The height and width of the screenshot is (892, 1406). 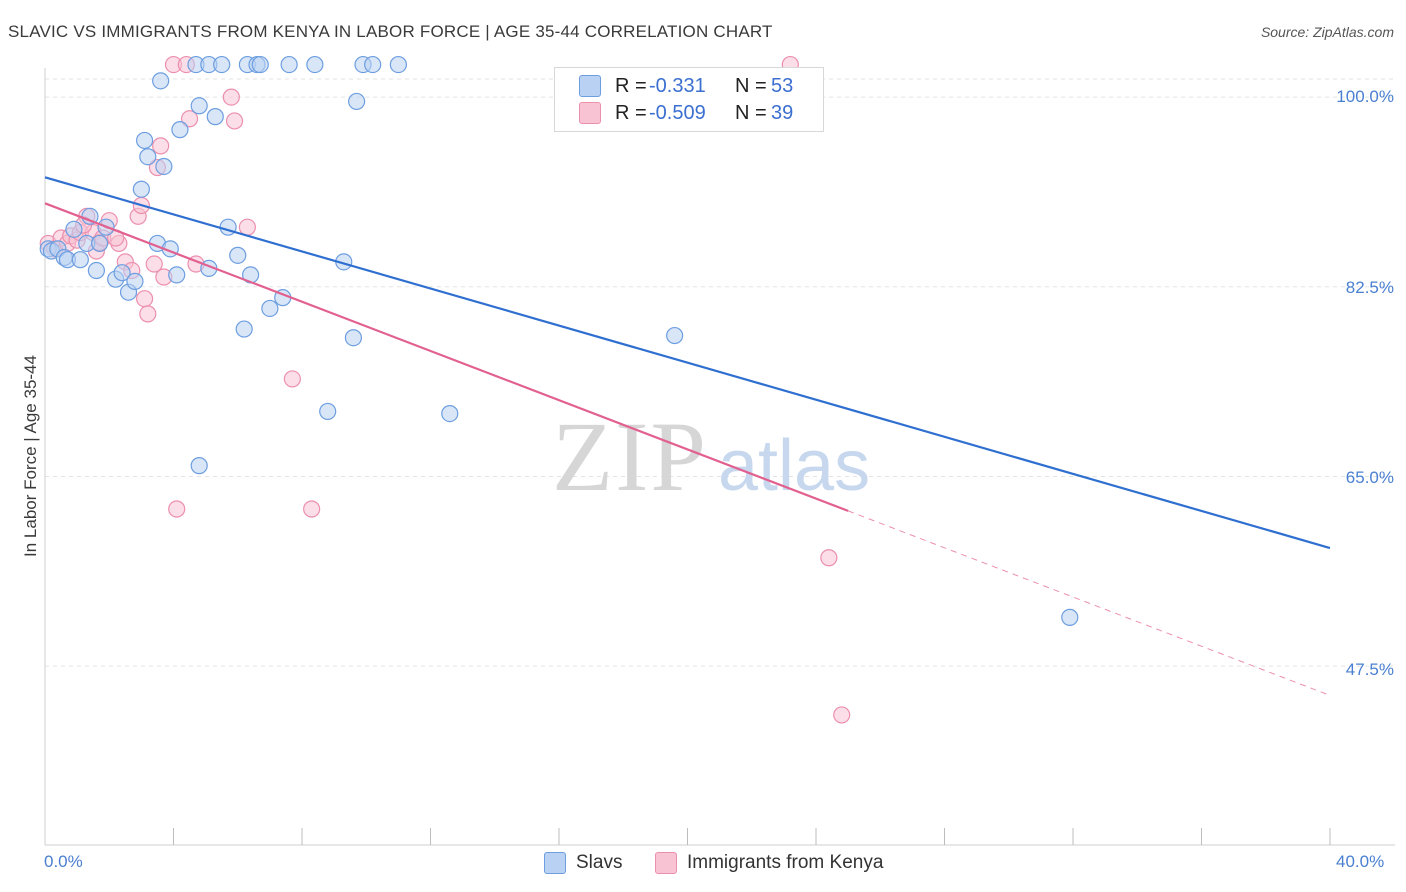 What do you see at coordinates (666, 863) in the screenshot?
I see `kenya-legend-swatch` at bounding box center [666, 863].